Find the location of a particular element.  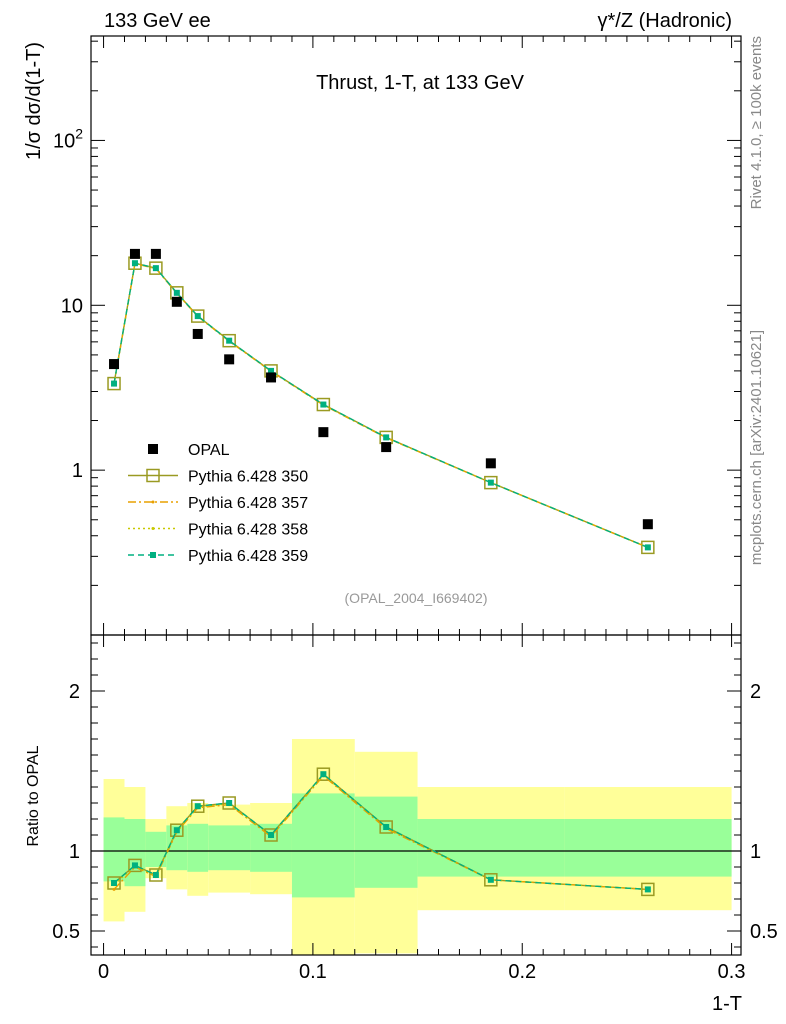

legend-label: Pythia 6.428 350 is located at coordinates (248, 477).